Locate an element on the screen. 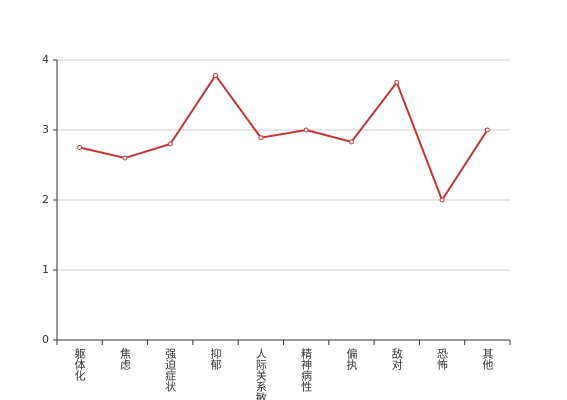  y-tick-label: 3 is located at coordinates (45, 129).